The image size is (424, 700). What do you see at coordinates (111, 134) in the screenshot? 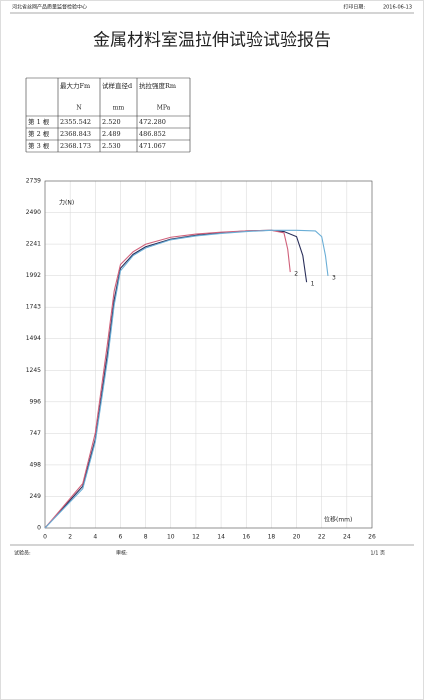
I see `table-cell: 2.489` at bounding box center [111, 134].